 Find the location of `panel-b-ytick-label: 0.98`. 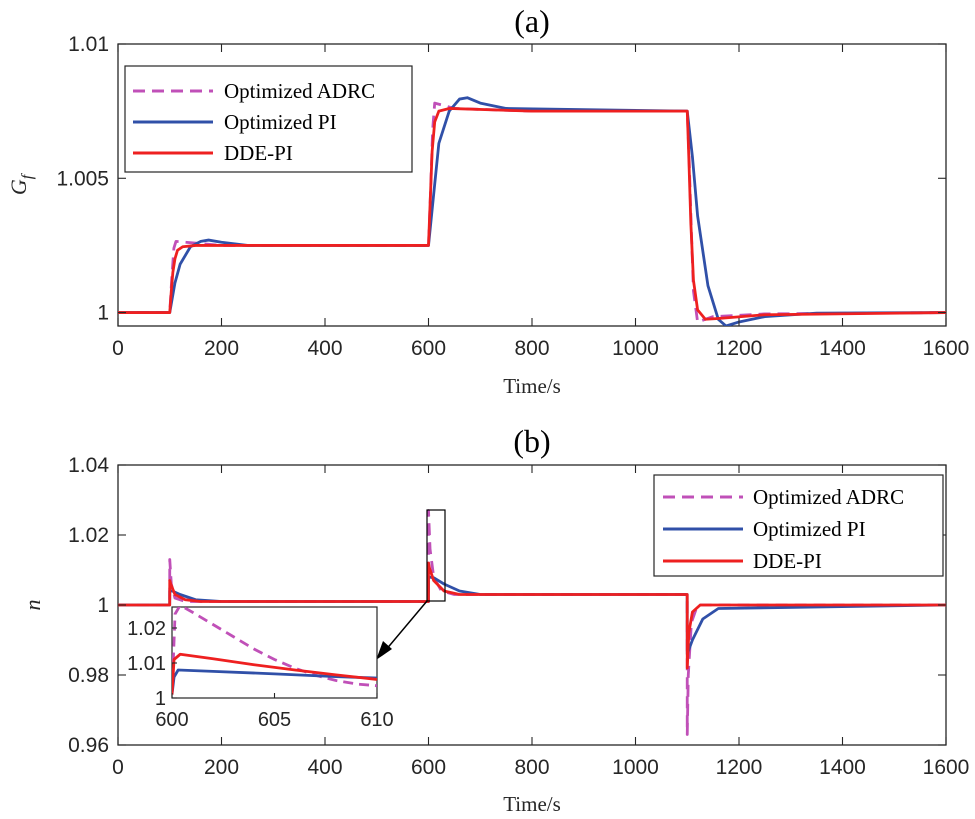

panel-b-ytick-label: 0.98 is located at coordinates (88, 675).